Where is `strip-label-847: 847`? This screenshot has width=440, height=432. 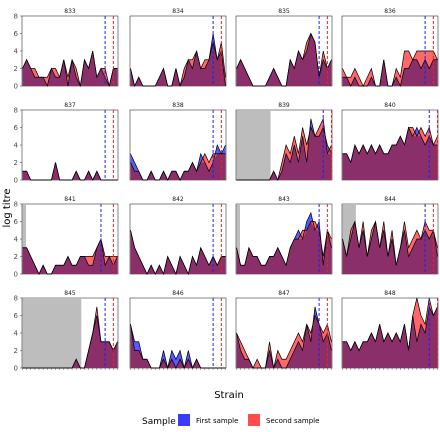
strip-label-847: 847 is located at coordinates (284, 293).